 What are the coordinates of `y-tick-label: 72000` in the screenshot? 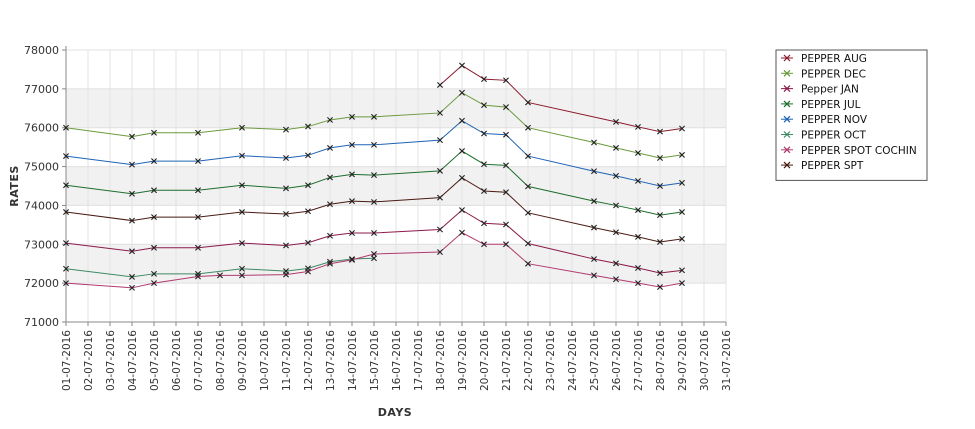 It's located at (41, 283).